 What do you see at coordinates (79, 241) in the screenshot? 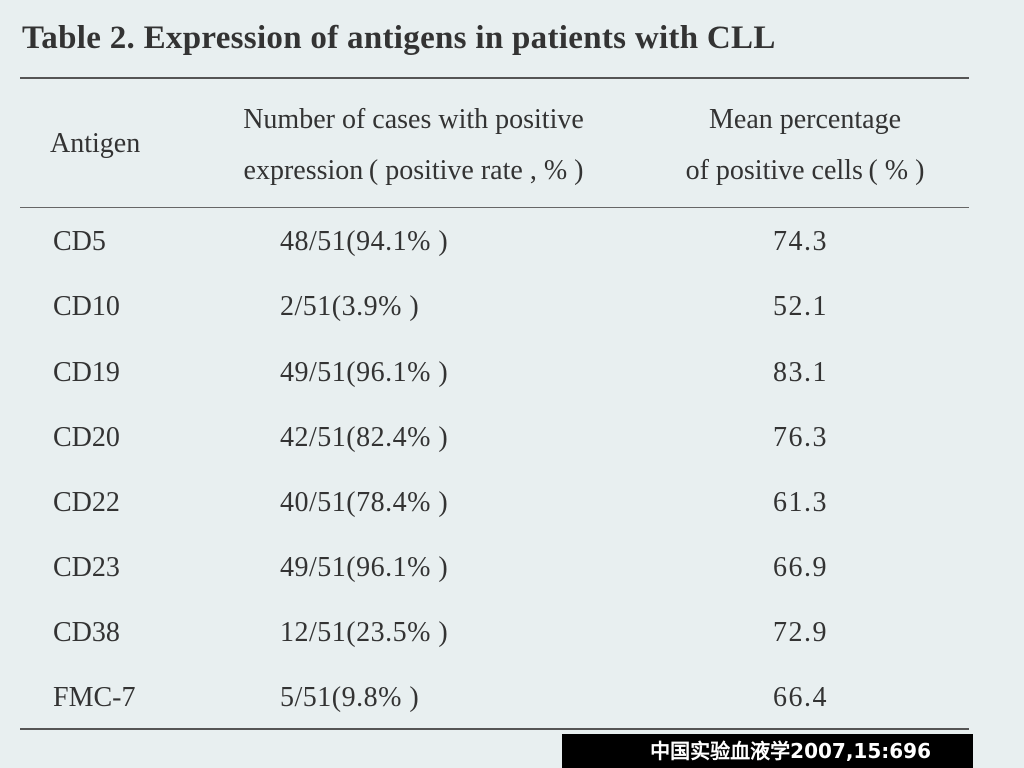
I see `antigen-cell: CD5` at bounding box center [79, 241].